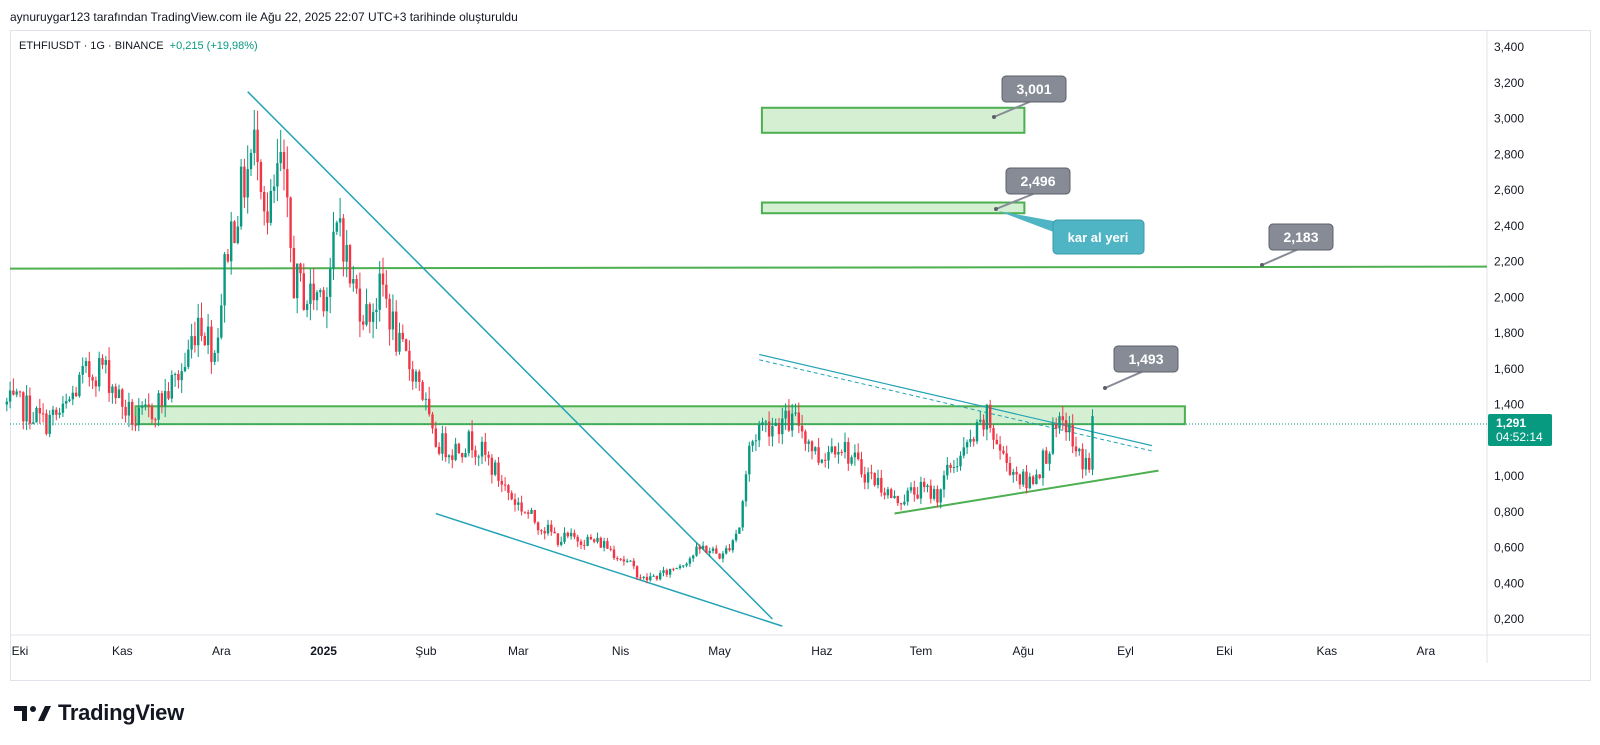 This screenshot has height=745, width=1600. What do you see at coordinates (1145, 359) in the screenshot?
I see `price-label-1493-text: 1,493` at bounding box center [1145, 359].